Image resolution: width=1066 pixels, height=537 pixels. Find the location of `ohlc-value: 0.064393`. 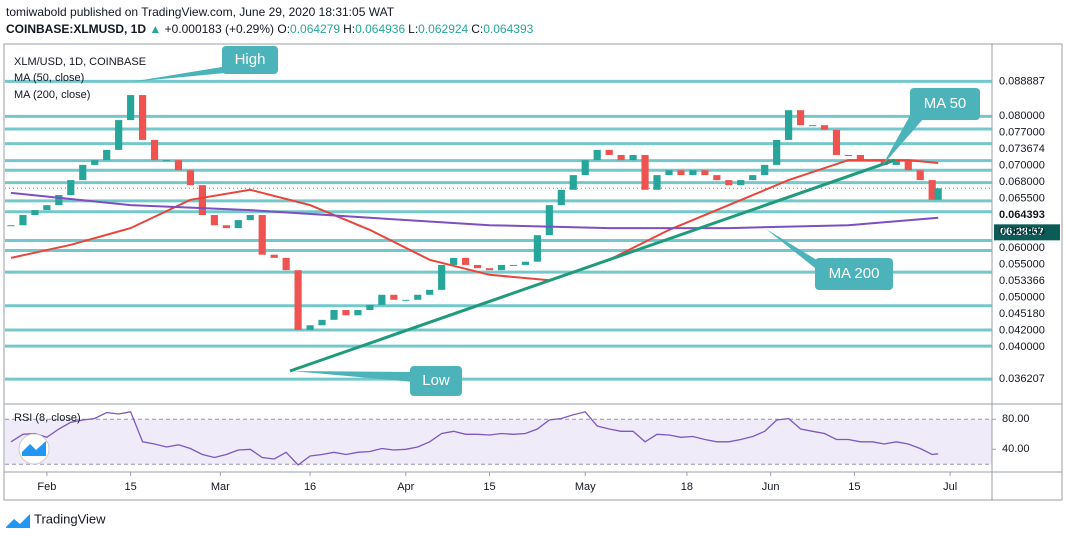

ohlc-value: 0.064393 is located at coordinates (508, 29).